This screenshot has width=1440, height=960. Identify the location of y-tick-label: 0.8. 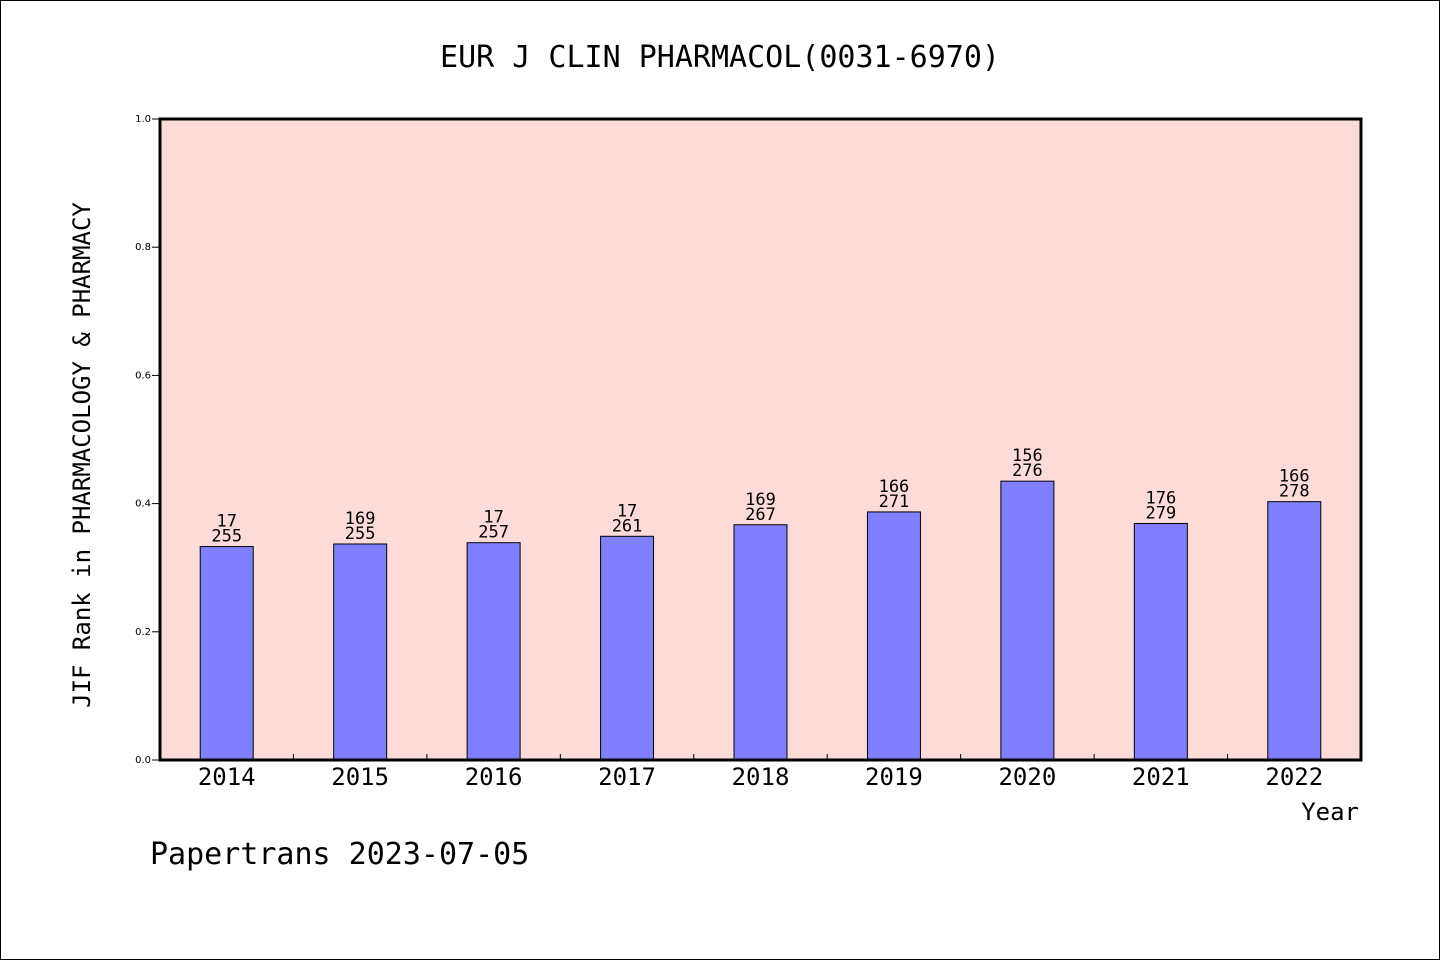
(143, 247).